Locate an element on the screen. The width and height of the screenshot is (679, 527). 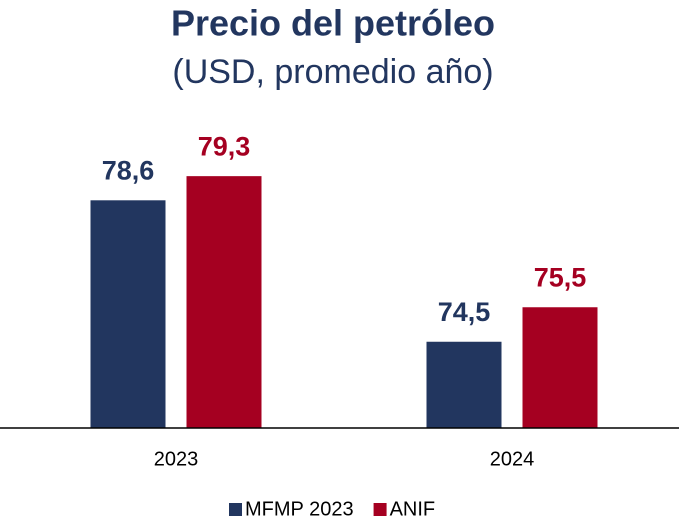
chart-subtitle: (USD, promedio año) is located at coordinates (332, 72).